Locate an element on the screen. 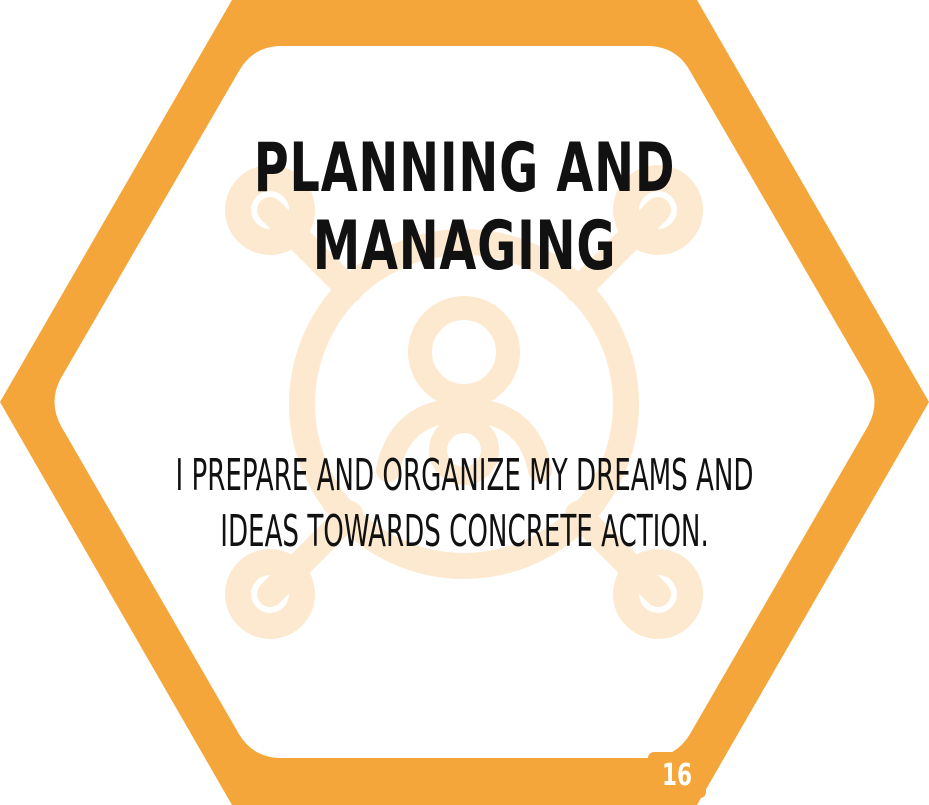 The width and height of the screenshot is (929, 805). page-number-tab is located at coordinates (677, 775).